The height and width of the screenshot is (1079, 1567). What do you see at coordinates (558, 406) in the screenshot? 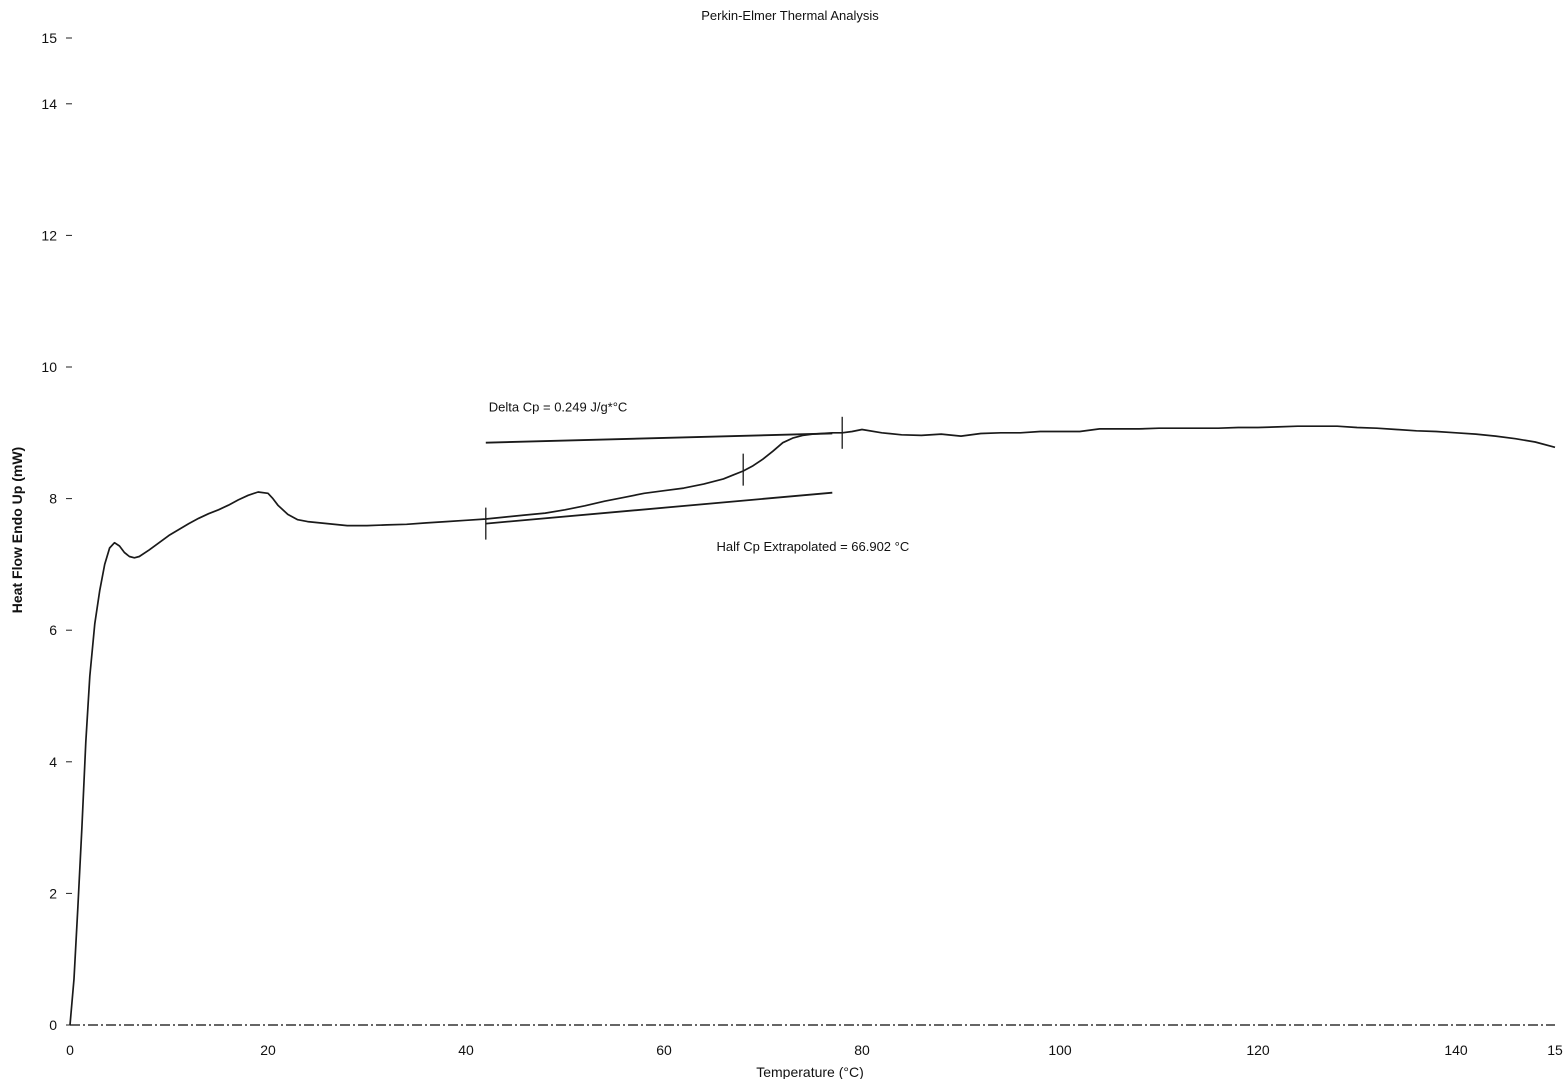
I see `annotation-text: Delta Cp = 0.249 J/g*°C` at bounding box center [558, 406].